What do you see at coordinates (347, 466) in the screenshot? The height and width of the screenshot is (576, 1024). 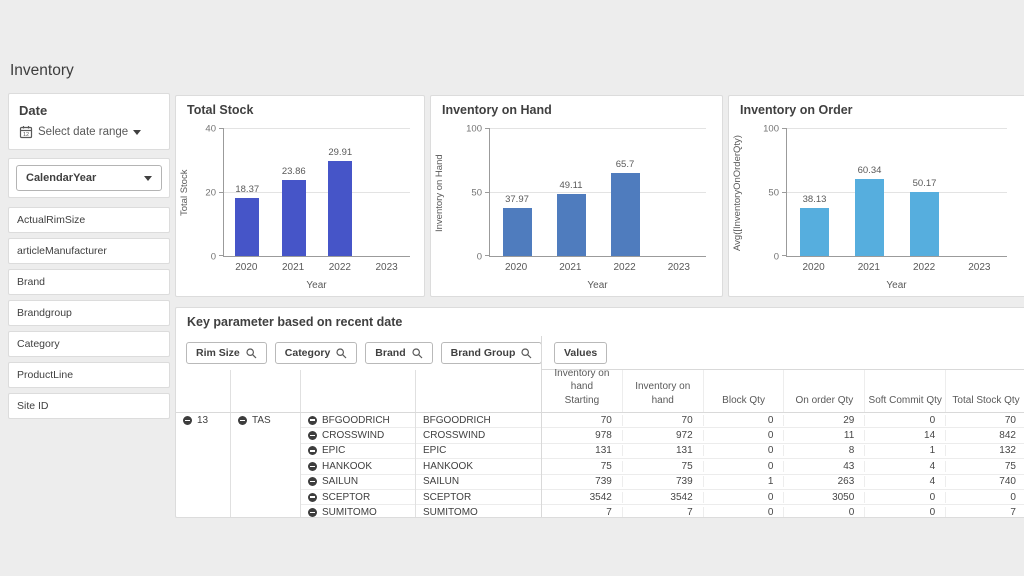 I see `brand-cell-label: HANKOOK` at bounding box center [347, 466].